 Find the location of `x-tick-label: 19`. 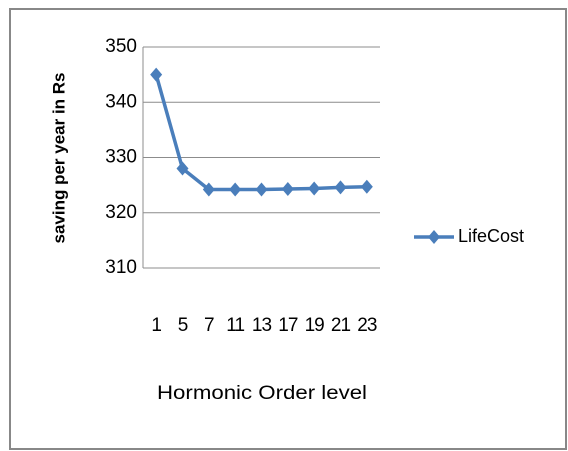

x-tick-label: 19 is located at coordinates (315, 325).